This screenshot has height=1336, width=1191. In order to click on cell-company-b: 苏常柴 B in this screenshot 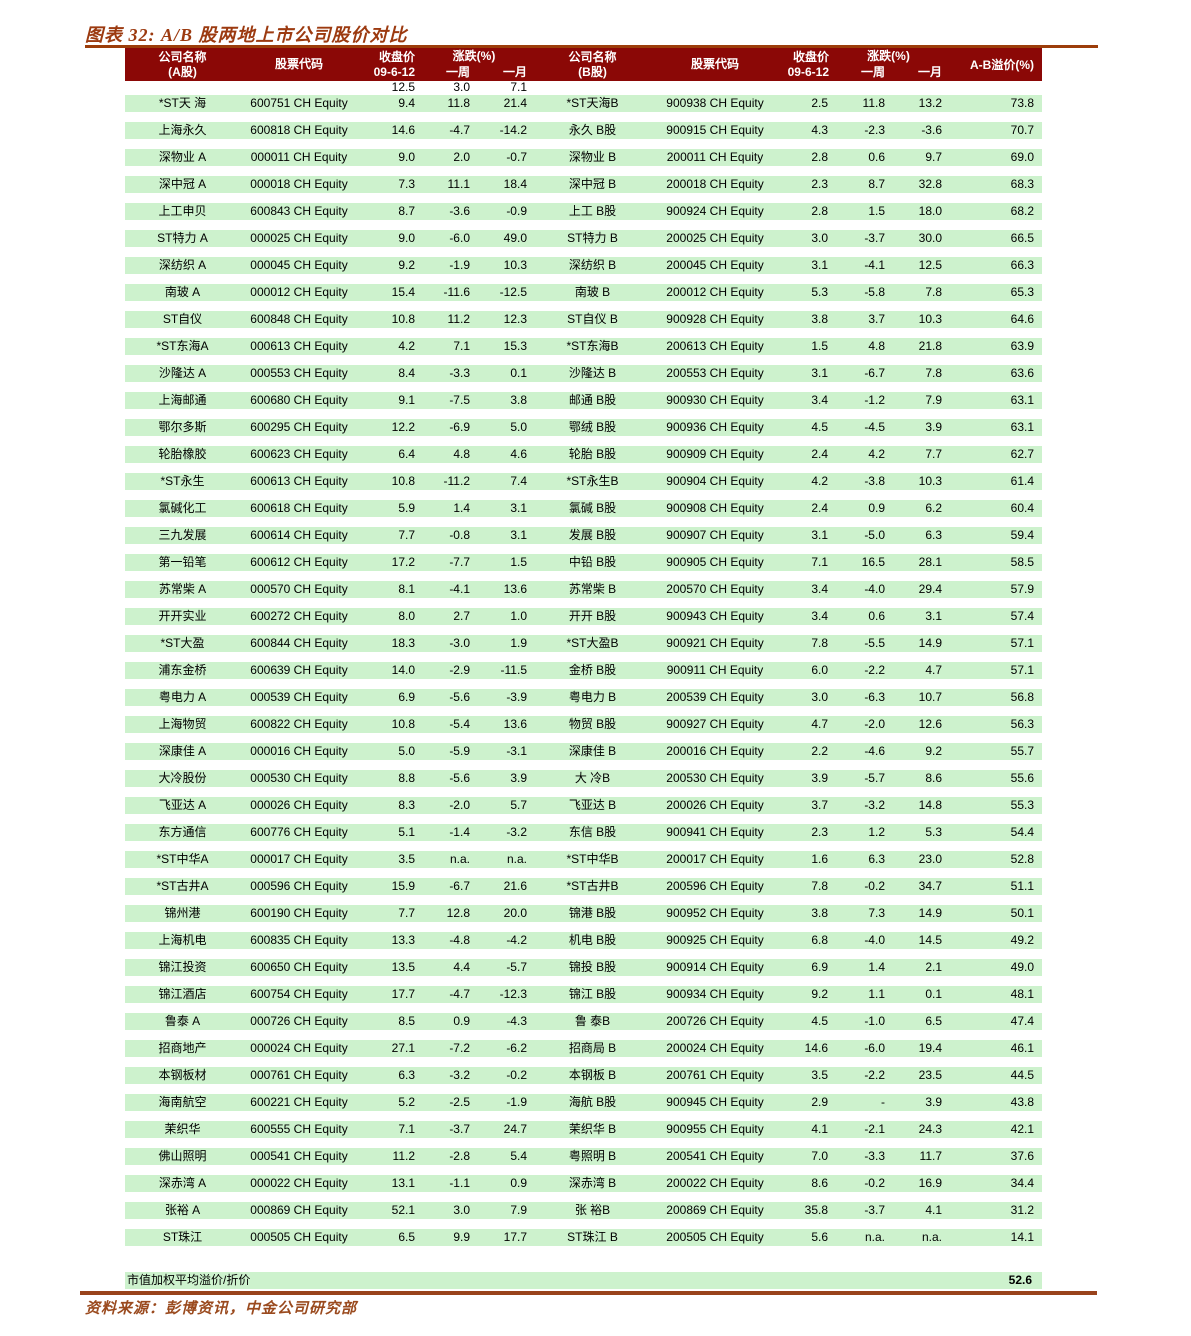, I will do `click(592, 589)`.